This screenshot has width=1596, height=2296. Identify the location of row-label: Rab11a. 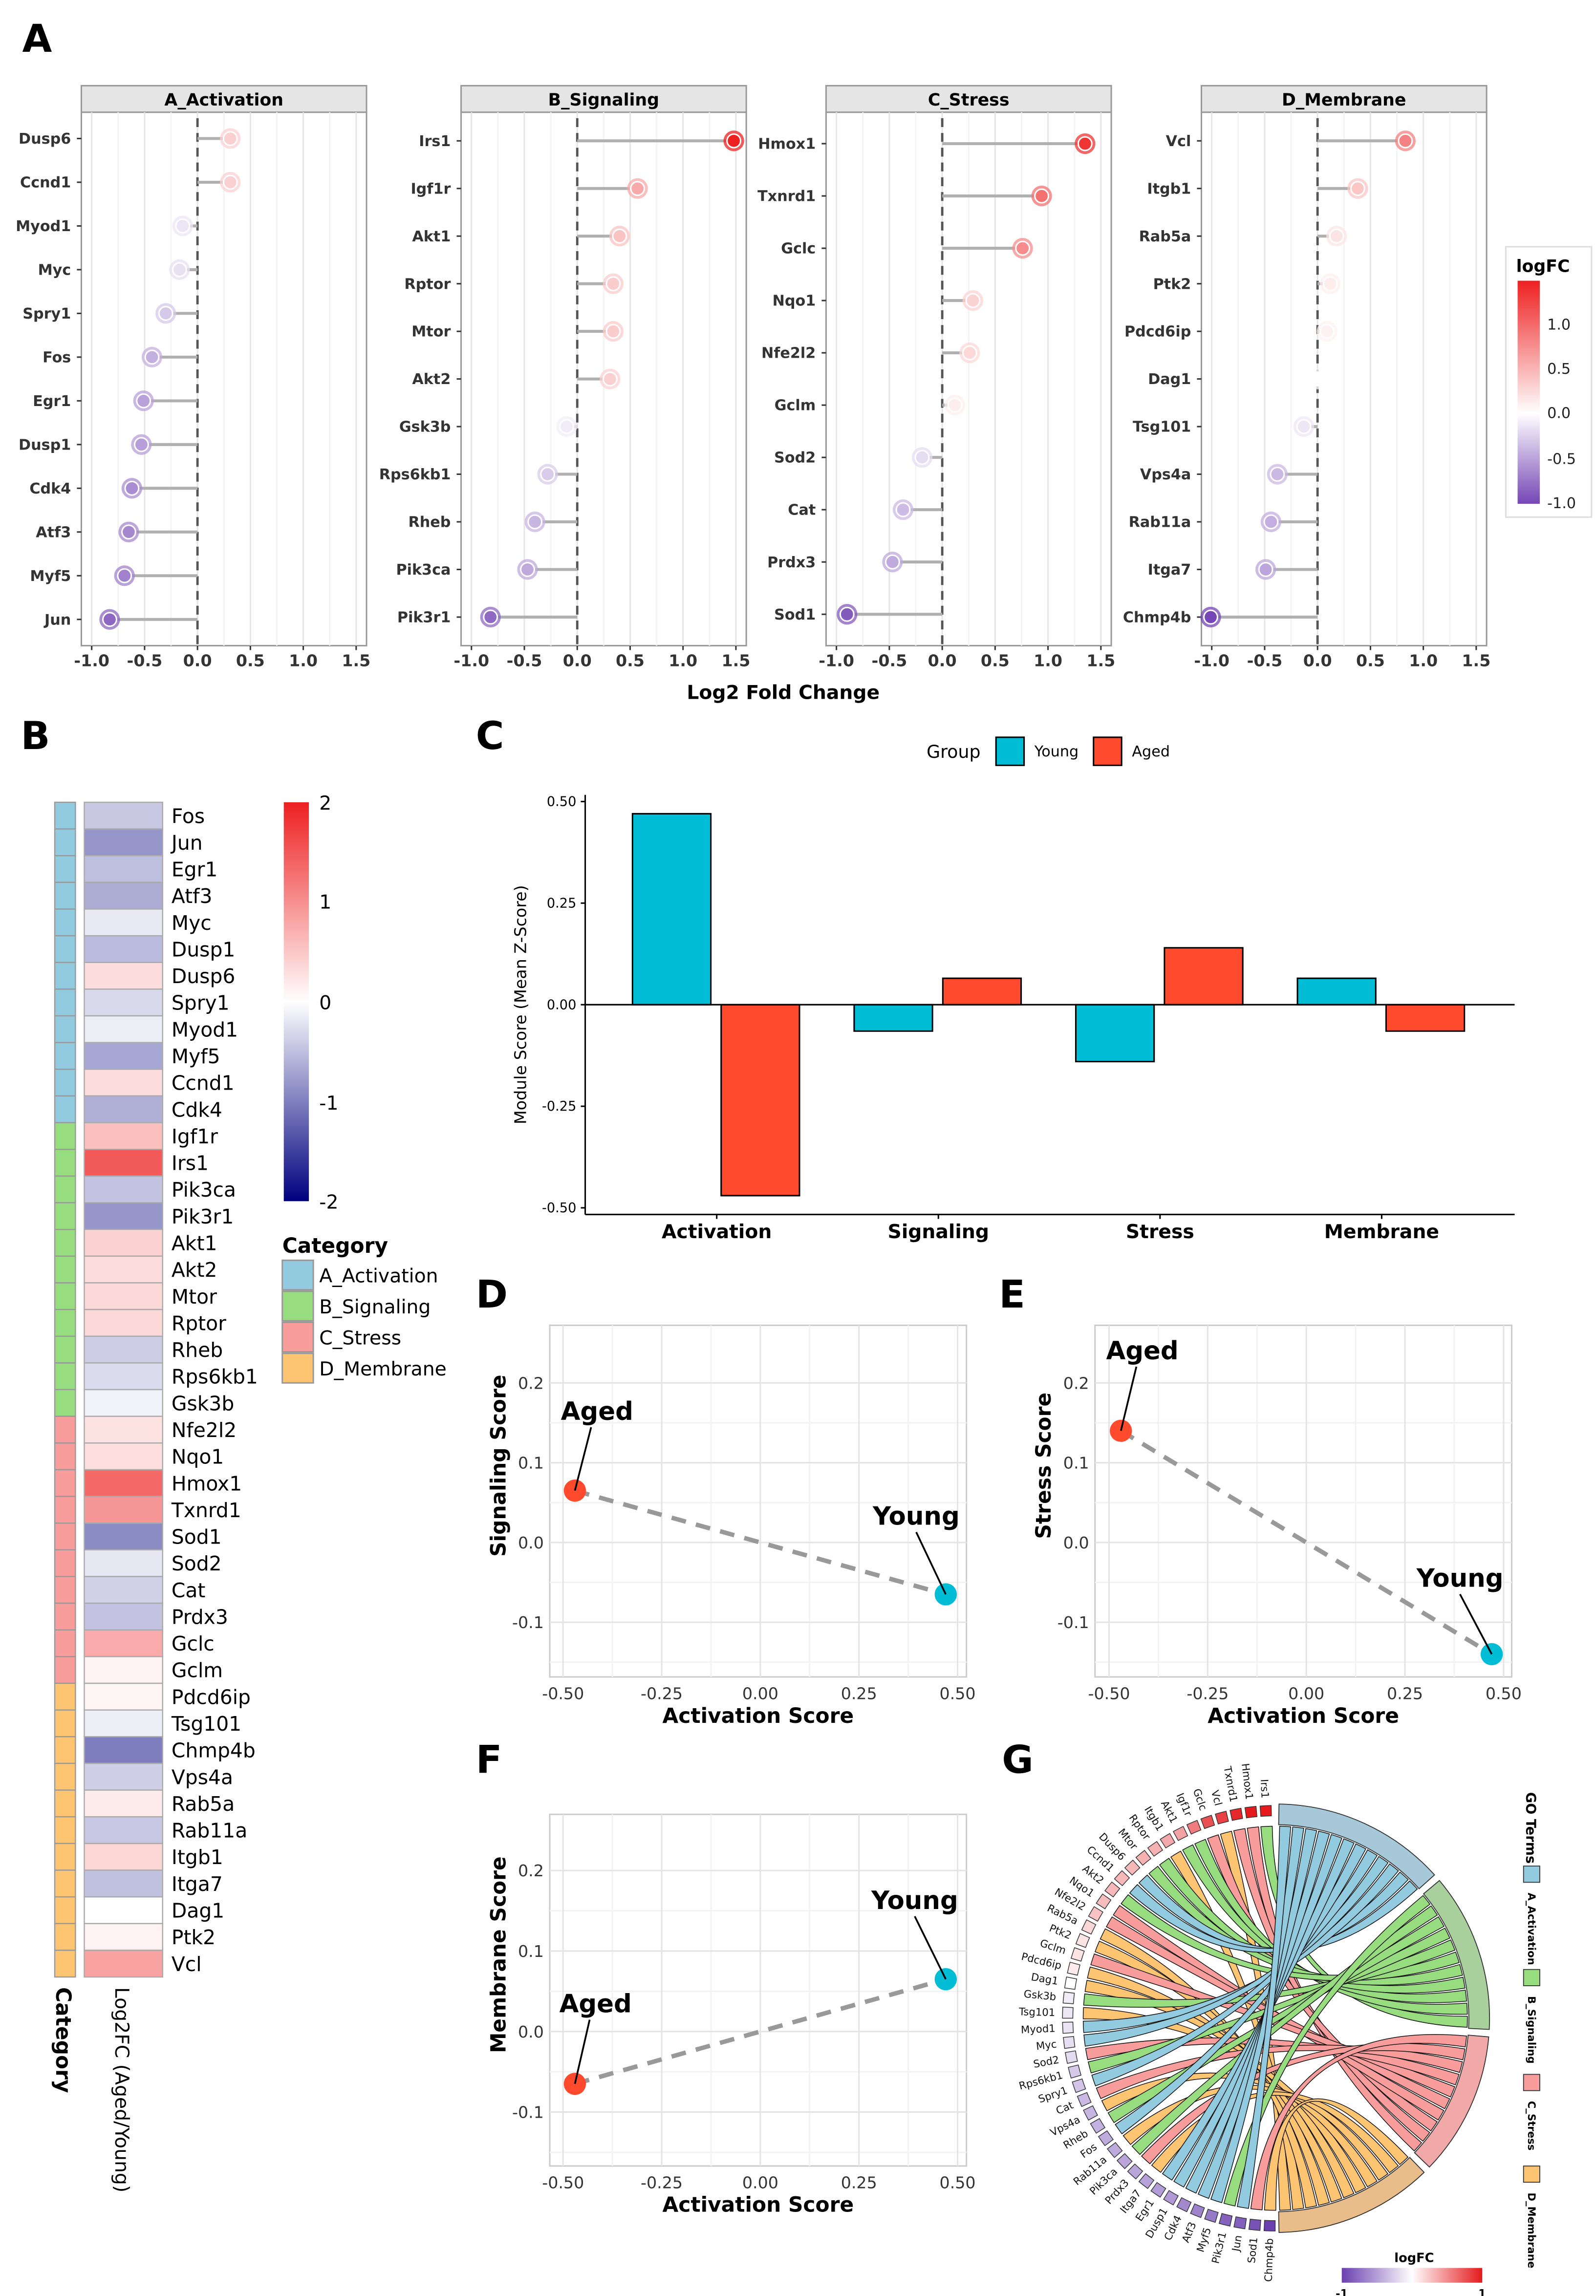
(209, 1831).